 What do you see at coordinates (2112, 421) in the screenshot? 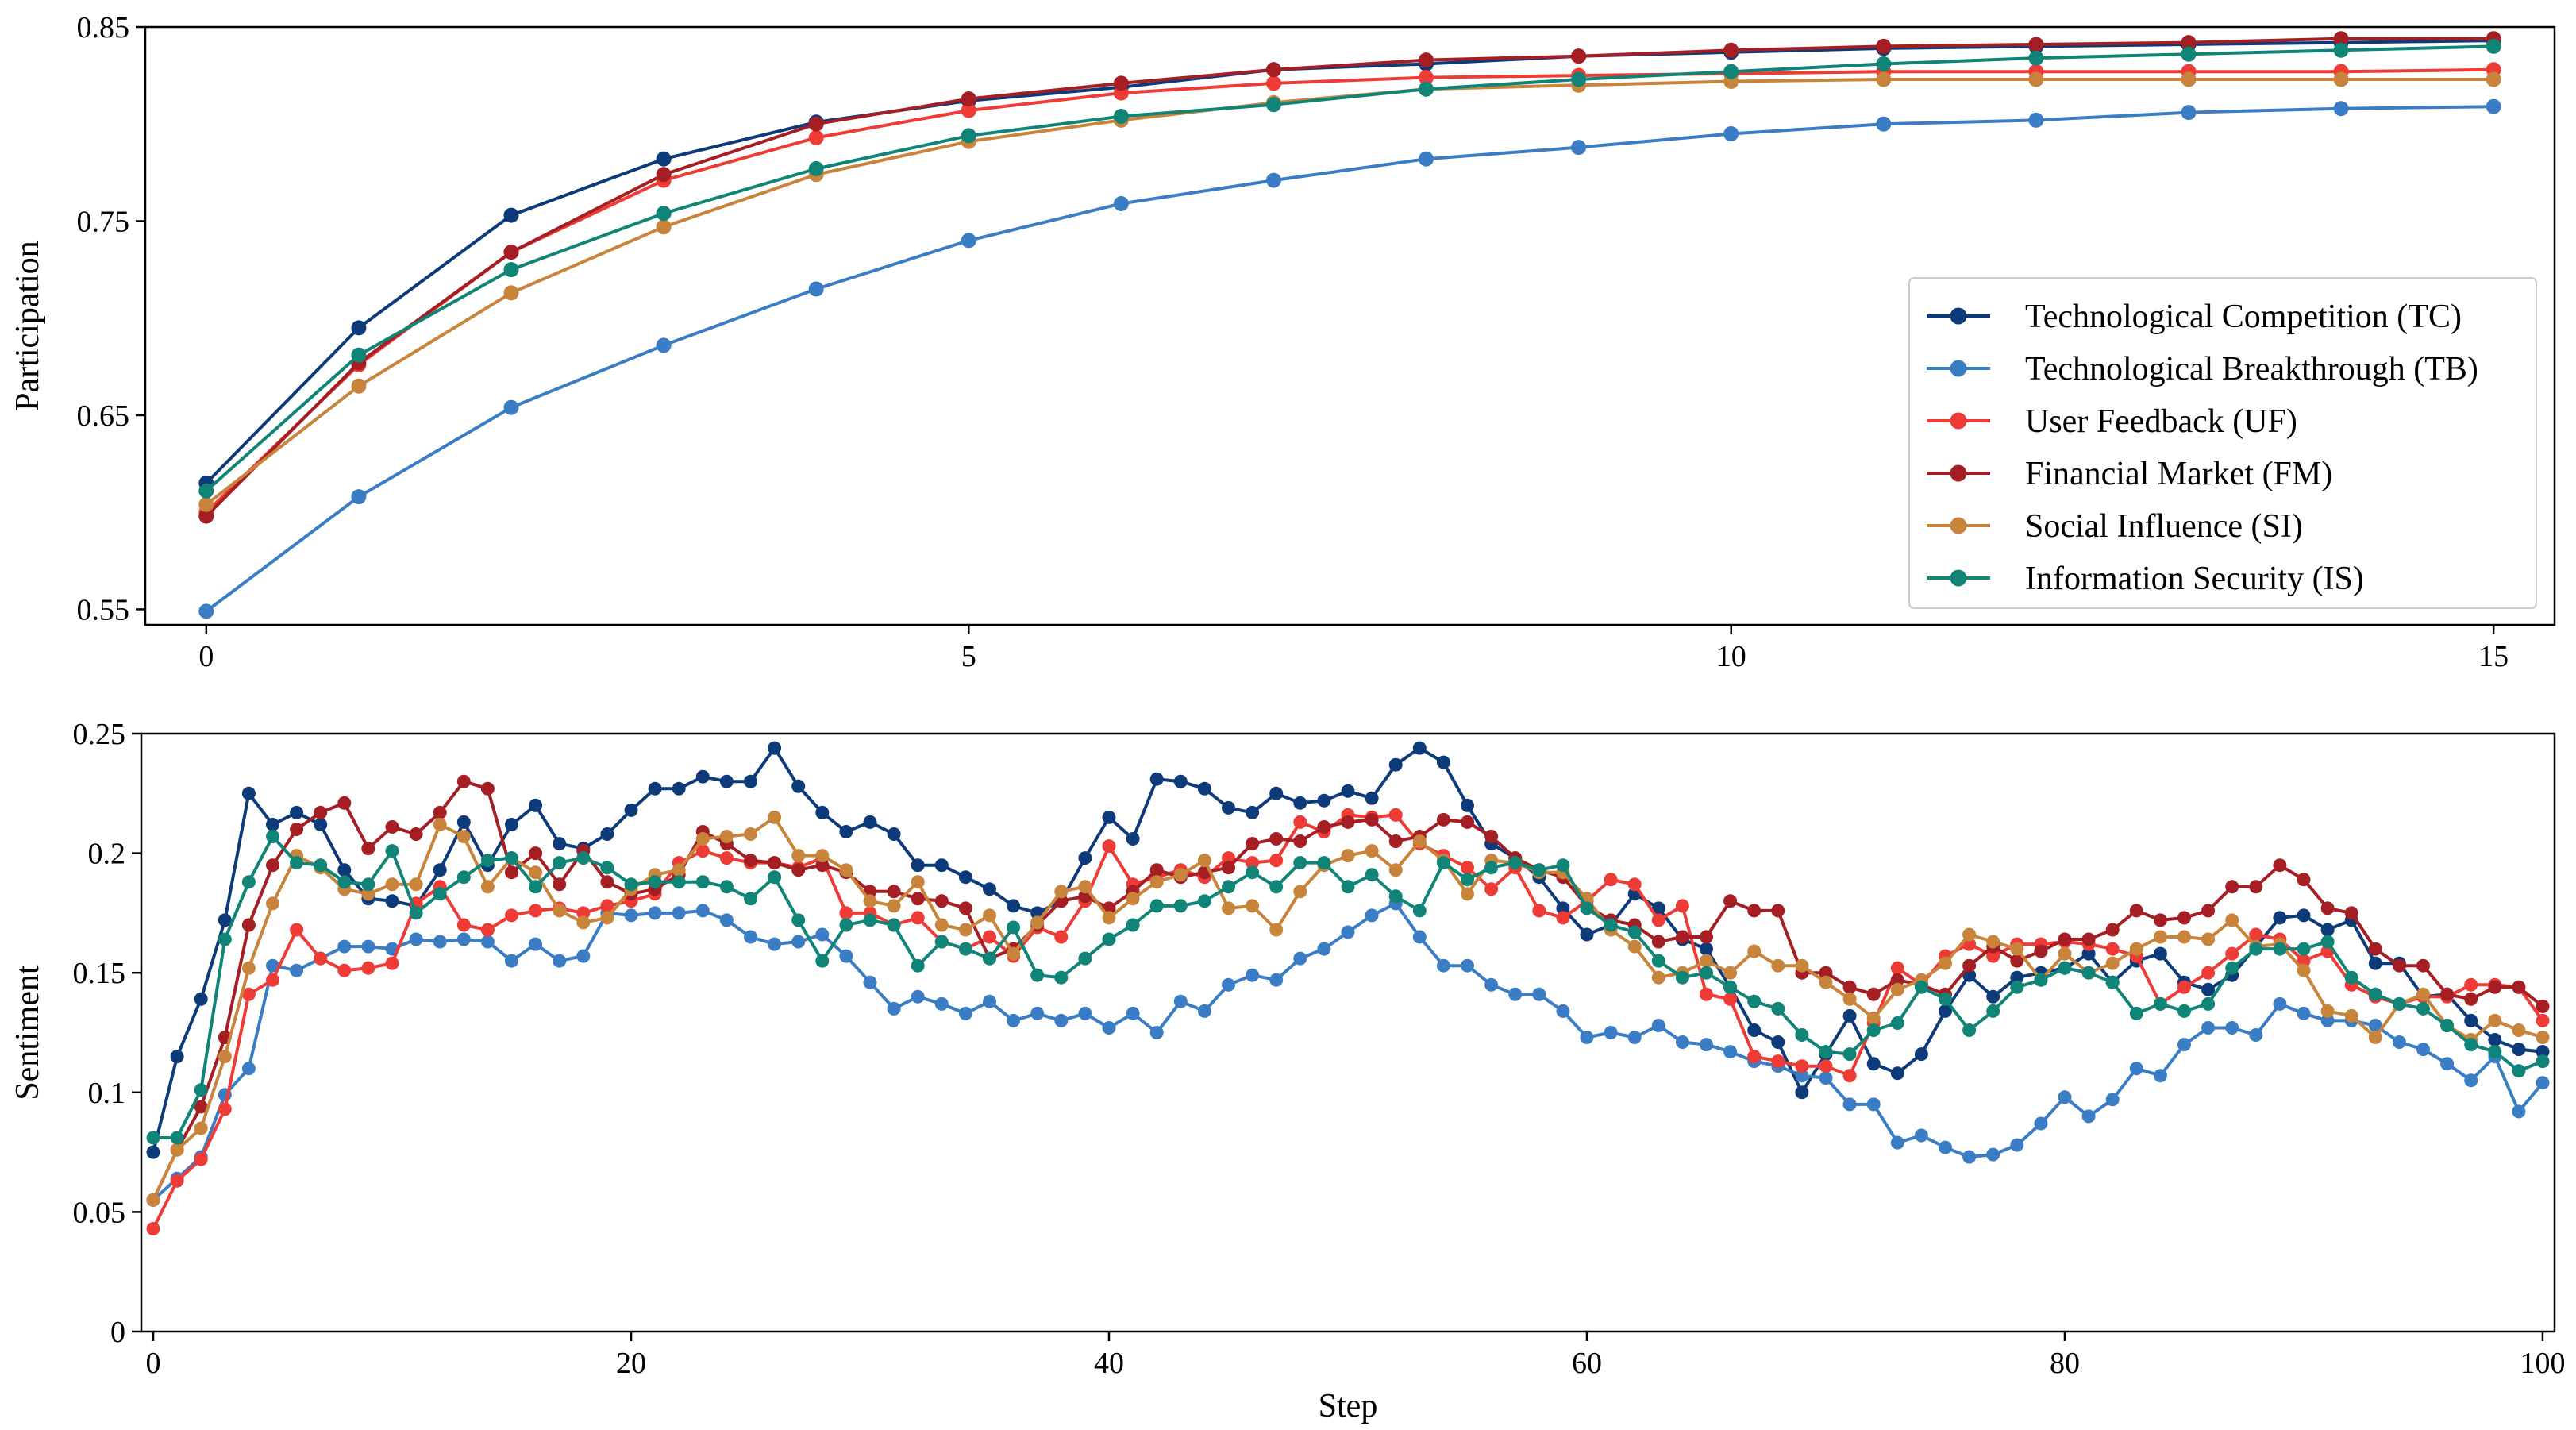
I see `legend-item: User Feedback (UF)` at bounding box center [2112, 421].